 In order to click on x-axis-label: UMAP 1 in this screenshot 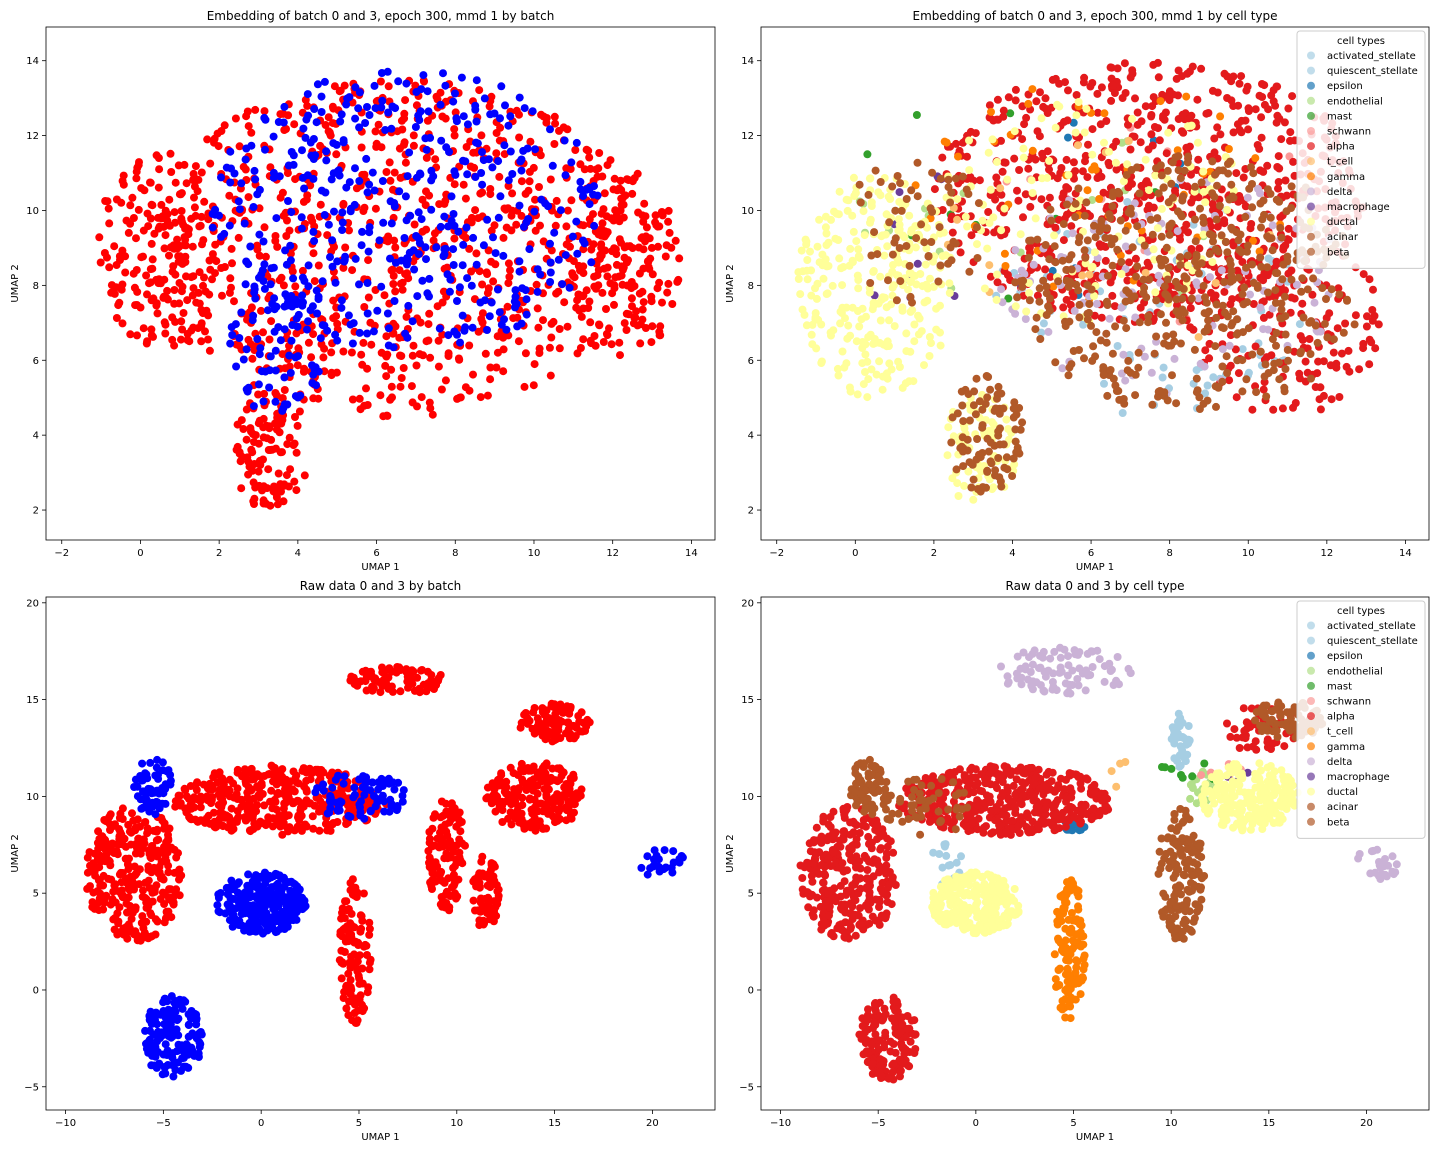, I will do `click(1095, 567)`.